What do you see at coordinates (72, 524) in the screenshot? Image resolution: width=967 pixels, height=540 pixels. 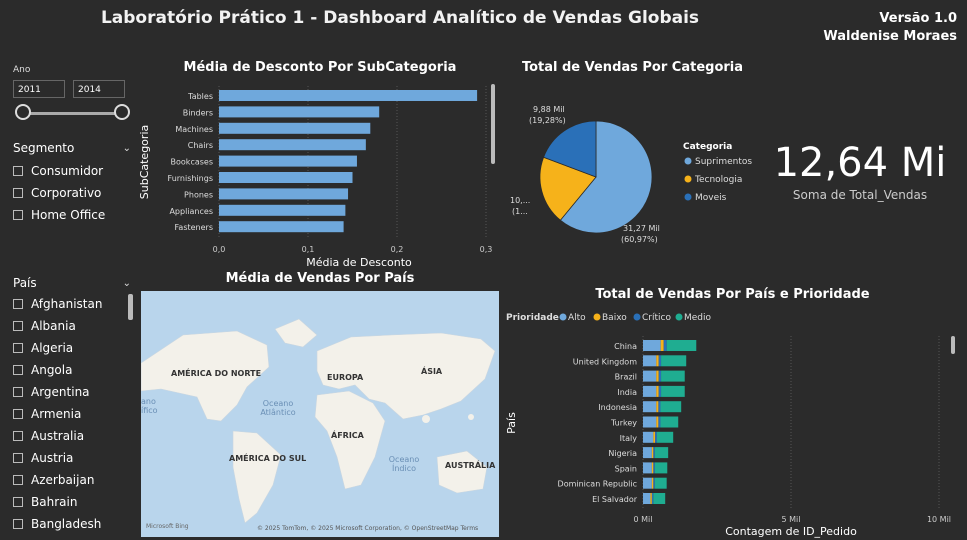 I see `country-item: Bangladesh` at bounding box center [72, 524].